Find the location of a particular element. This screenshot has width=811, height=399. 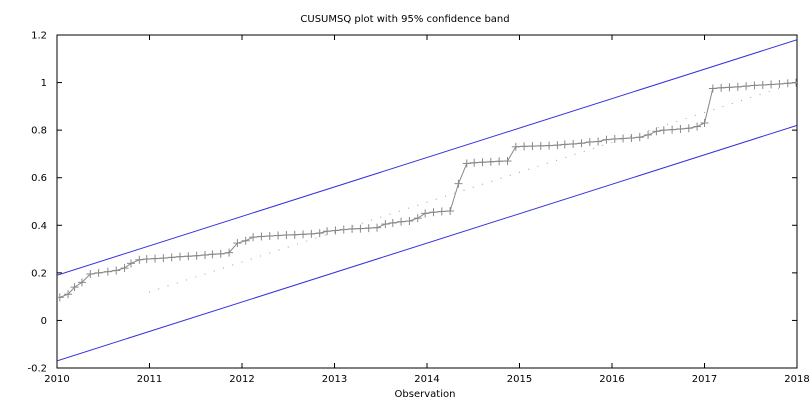

x-tick-label: 2010 is located at coordinates (56, 379).